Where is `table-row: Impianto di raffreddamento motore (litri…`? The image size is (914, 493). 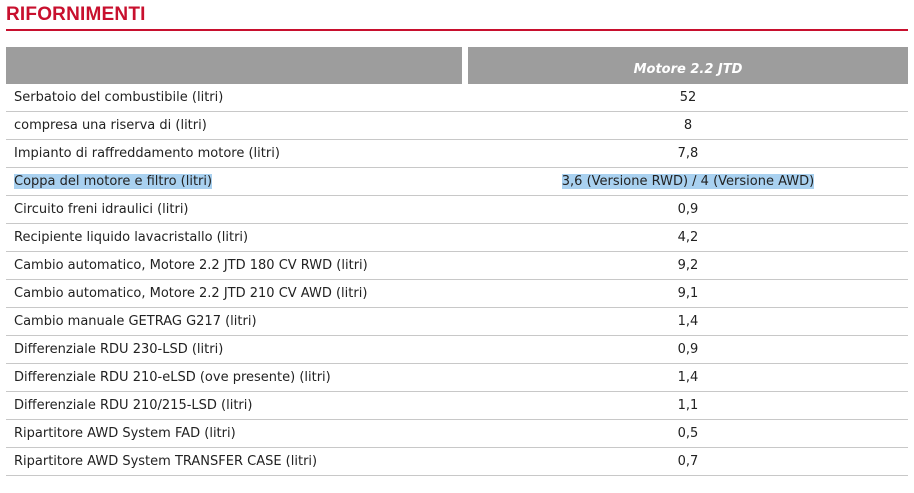 table-row: Impianto di raffreddamento motore (litri… is located at coordinates (457, 154).